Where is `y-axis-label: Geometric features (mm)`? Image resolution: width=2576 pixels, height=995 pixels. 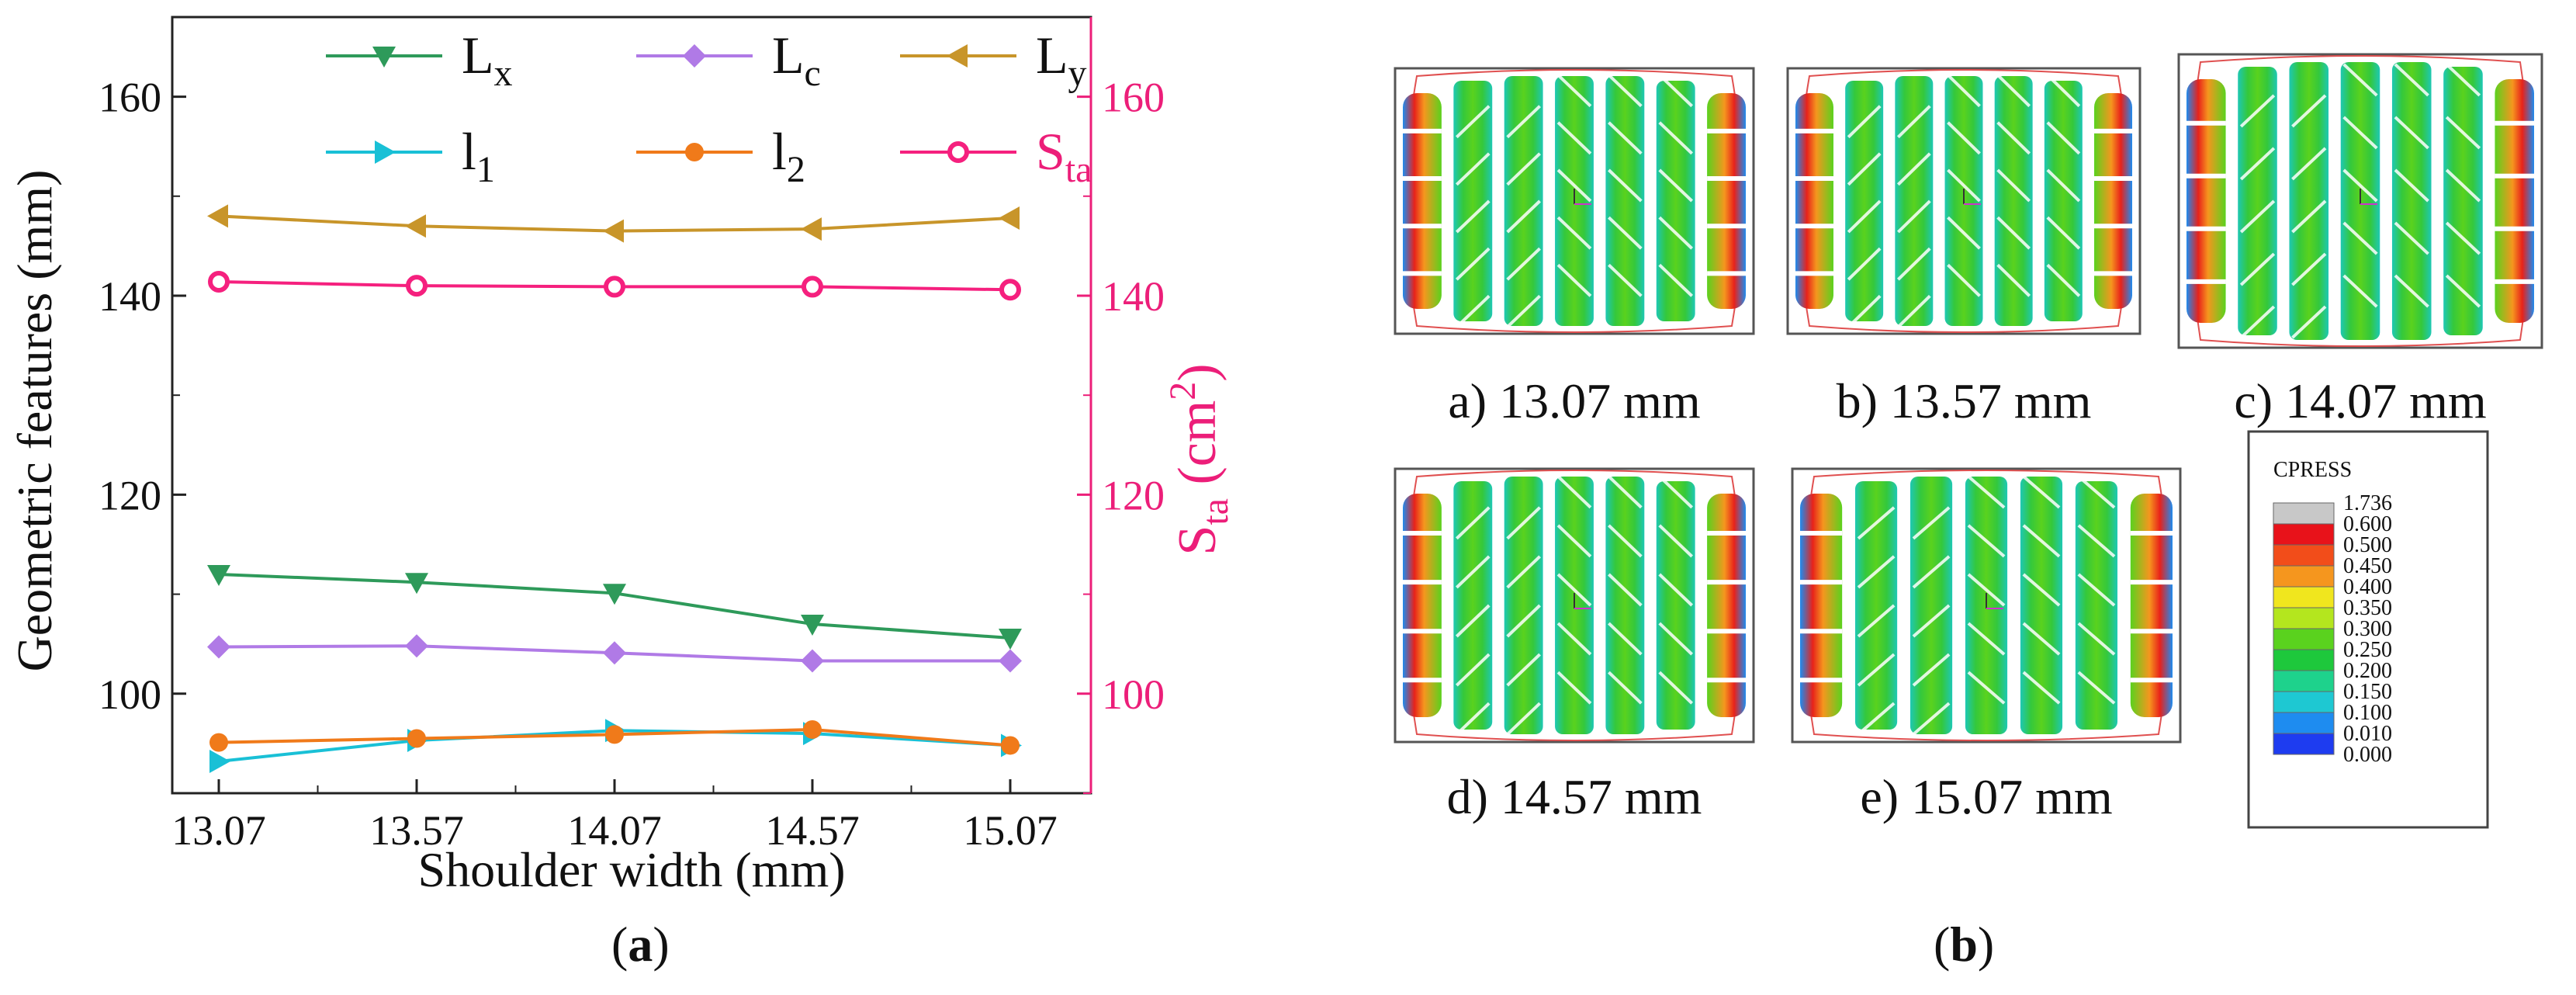
y-axis-label: Geometric features (mm) is located at coordinates (34, 421).